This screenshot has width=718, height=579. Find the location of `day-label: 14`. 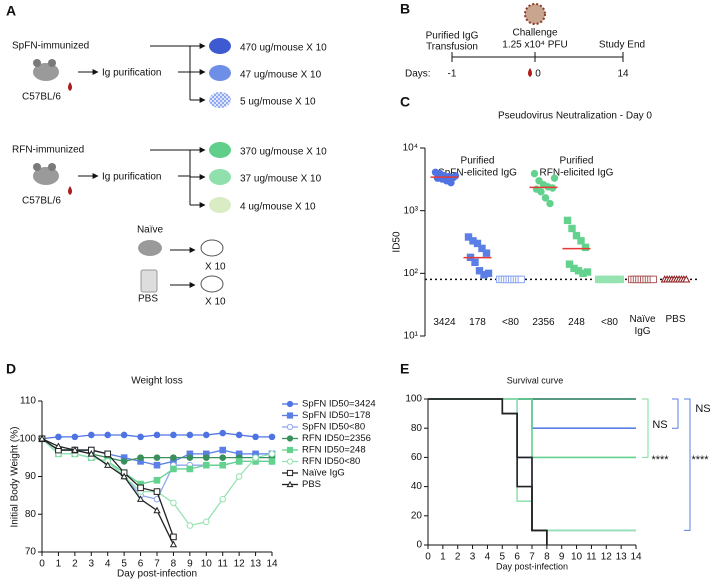

day-label: 14 is located at coordinates (623, 74).